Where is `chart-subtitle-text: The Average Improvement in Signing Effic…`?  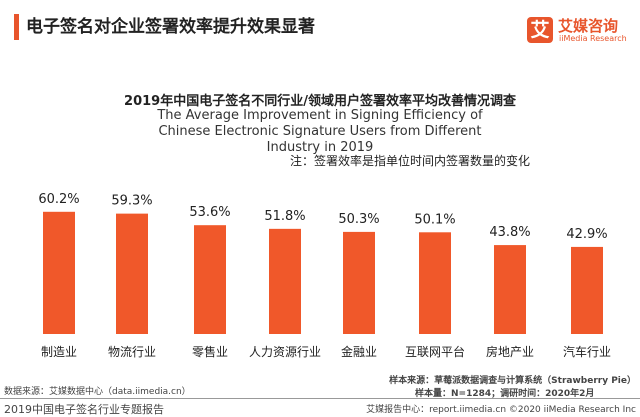 chart-subtitle-text: The Average Improvement in Signing Effic… is located at coordinates (320, 131).